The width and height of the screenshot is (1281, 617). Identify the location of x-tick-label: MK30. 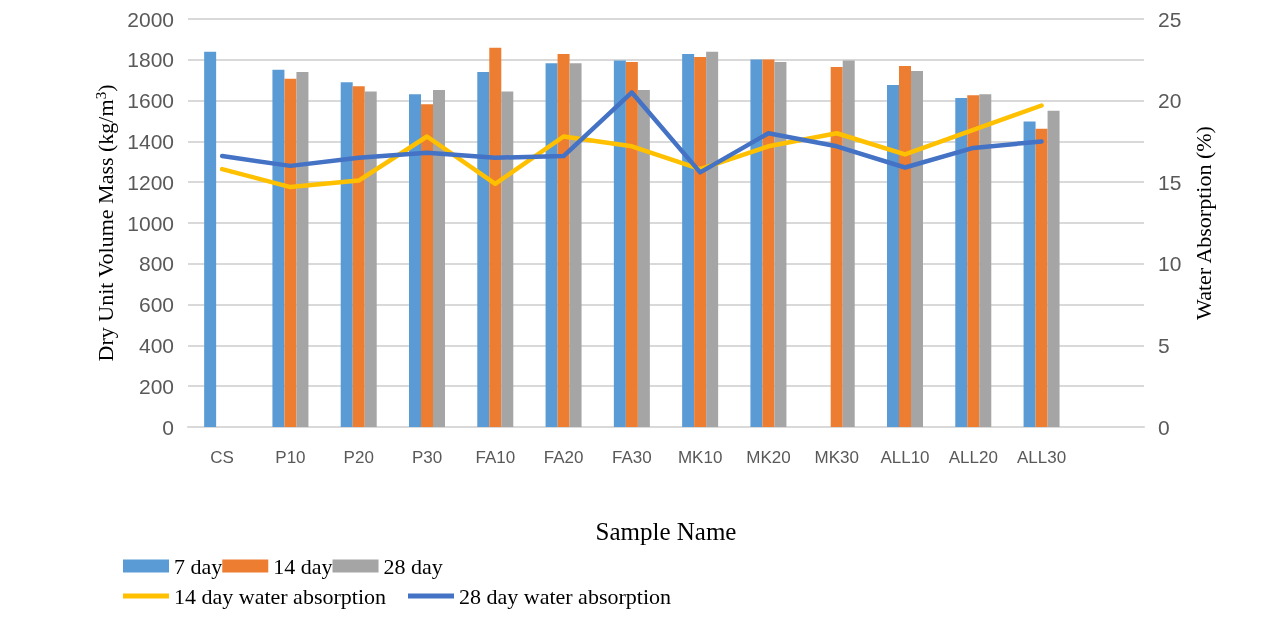
(836, 457).